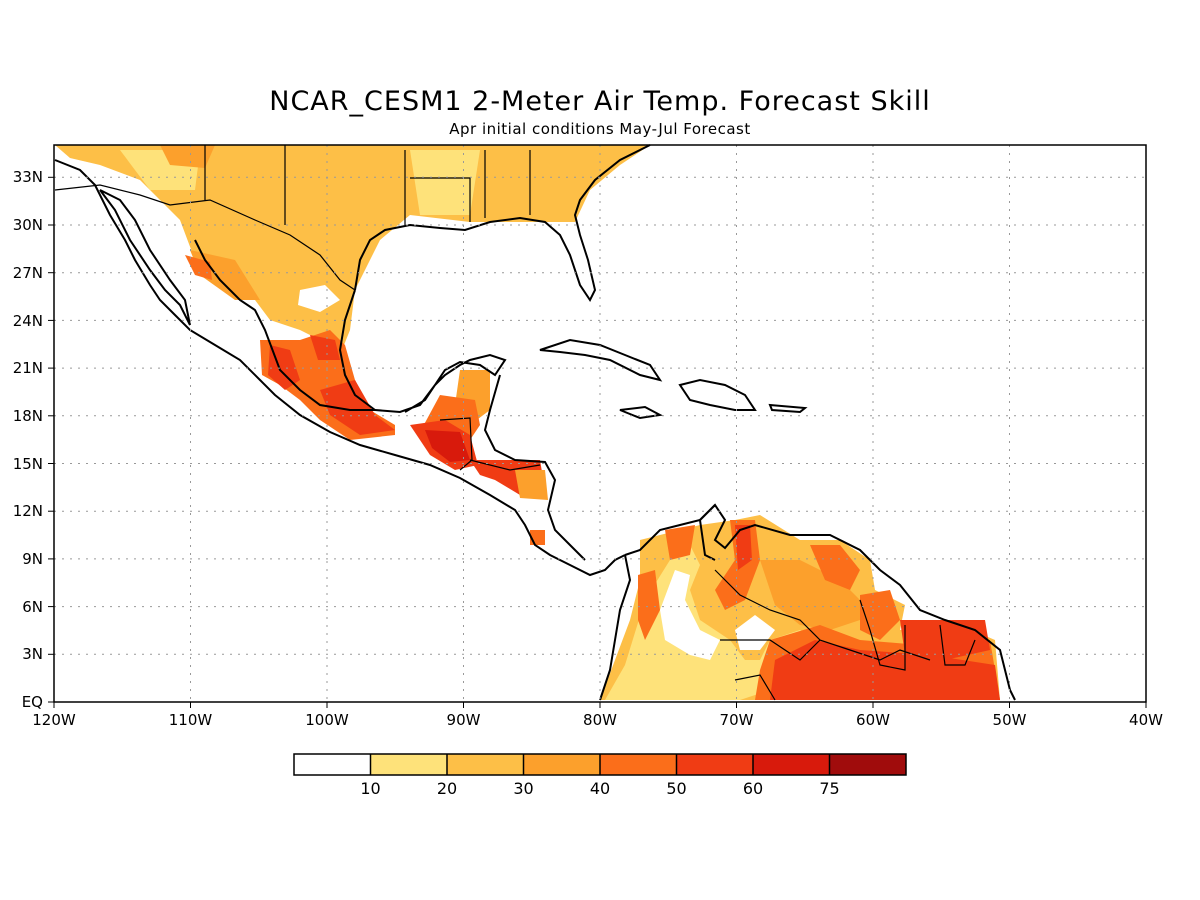  I want to click on lat-label: 12N, so click(28, 511).